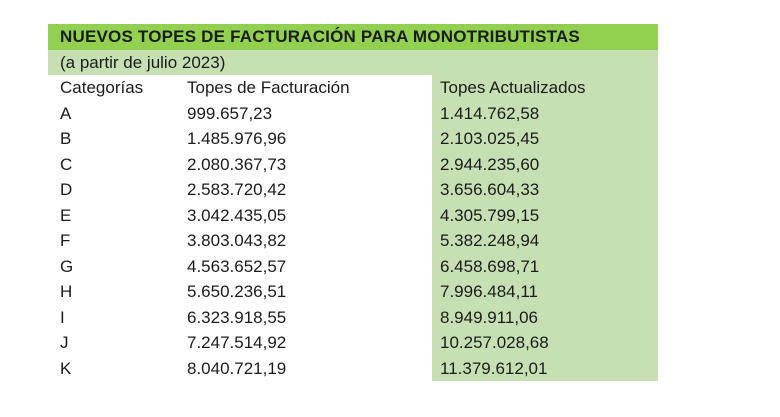 The image size is (780, 417). I want to click on cell: 5.382.248,94, so click(490, 240).